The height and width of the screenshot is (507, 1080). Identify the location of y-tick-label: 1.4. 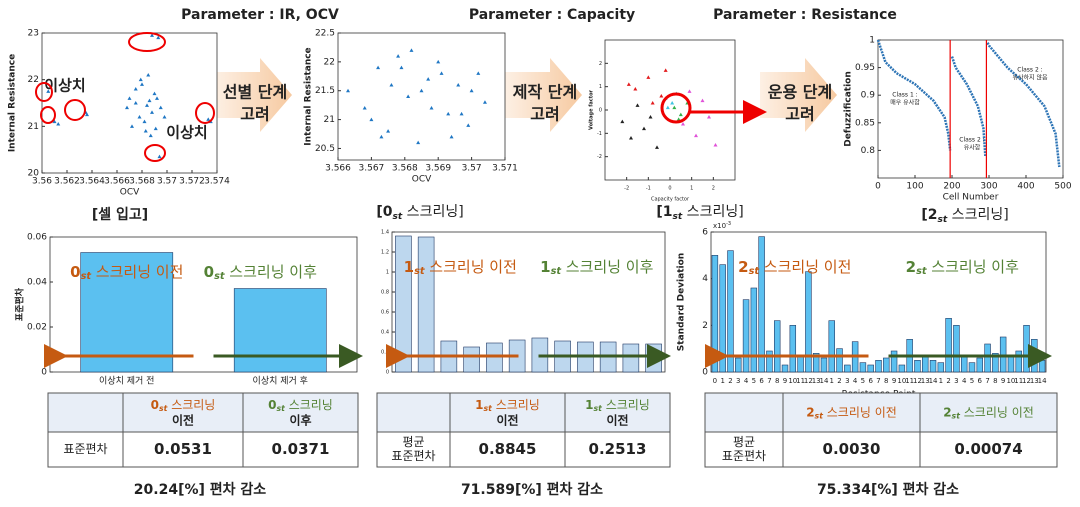
(385, 233).